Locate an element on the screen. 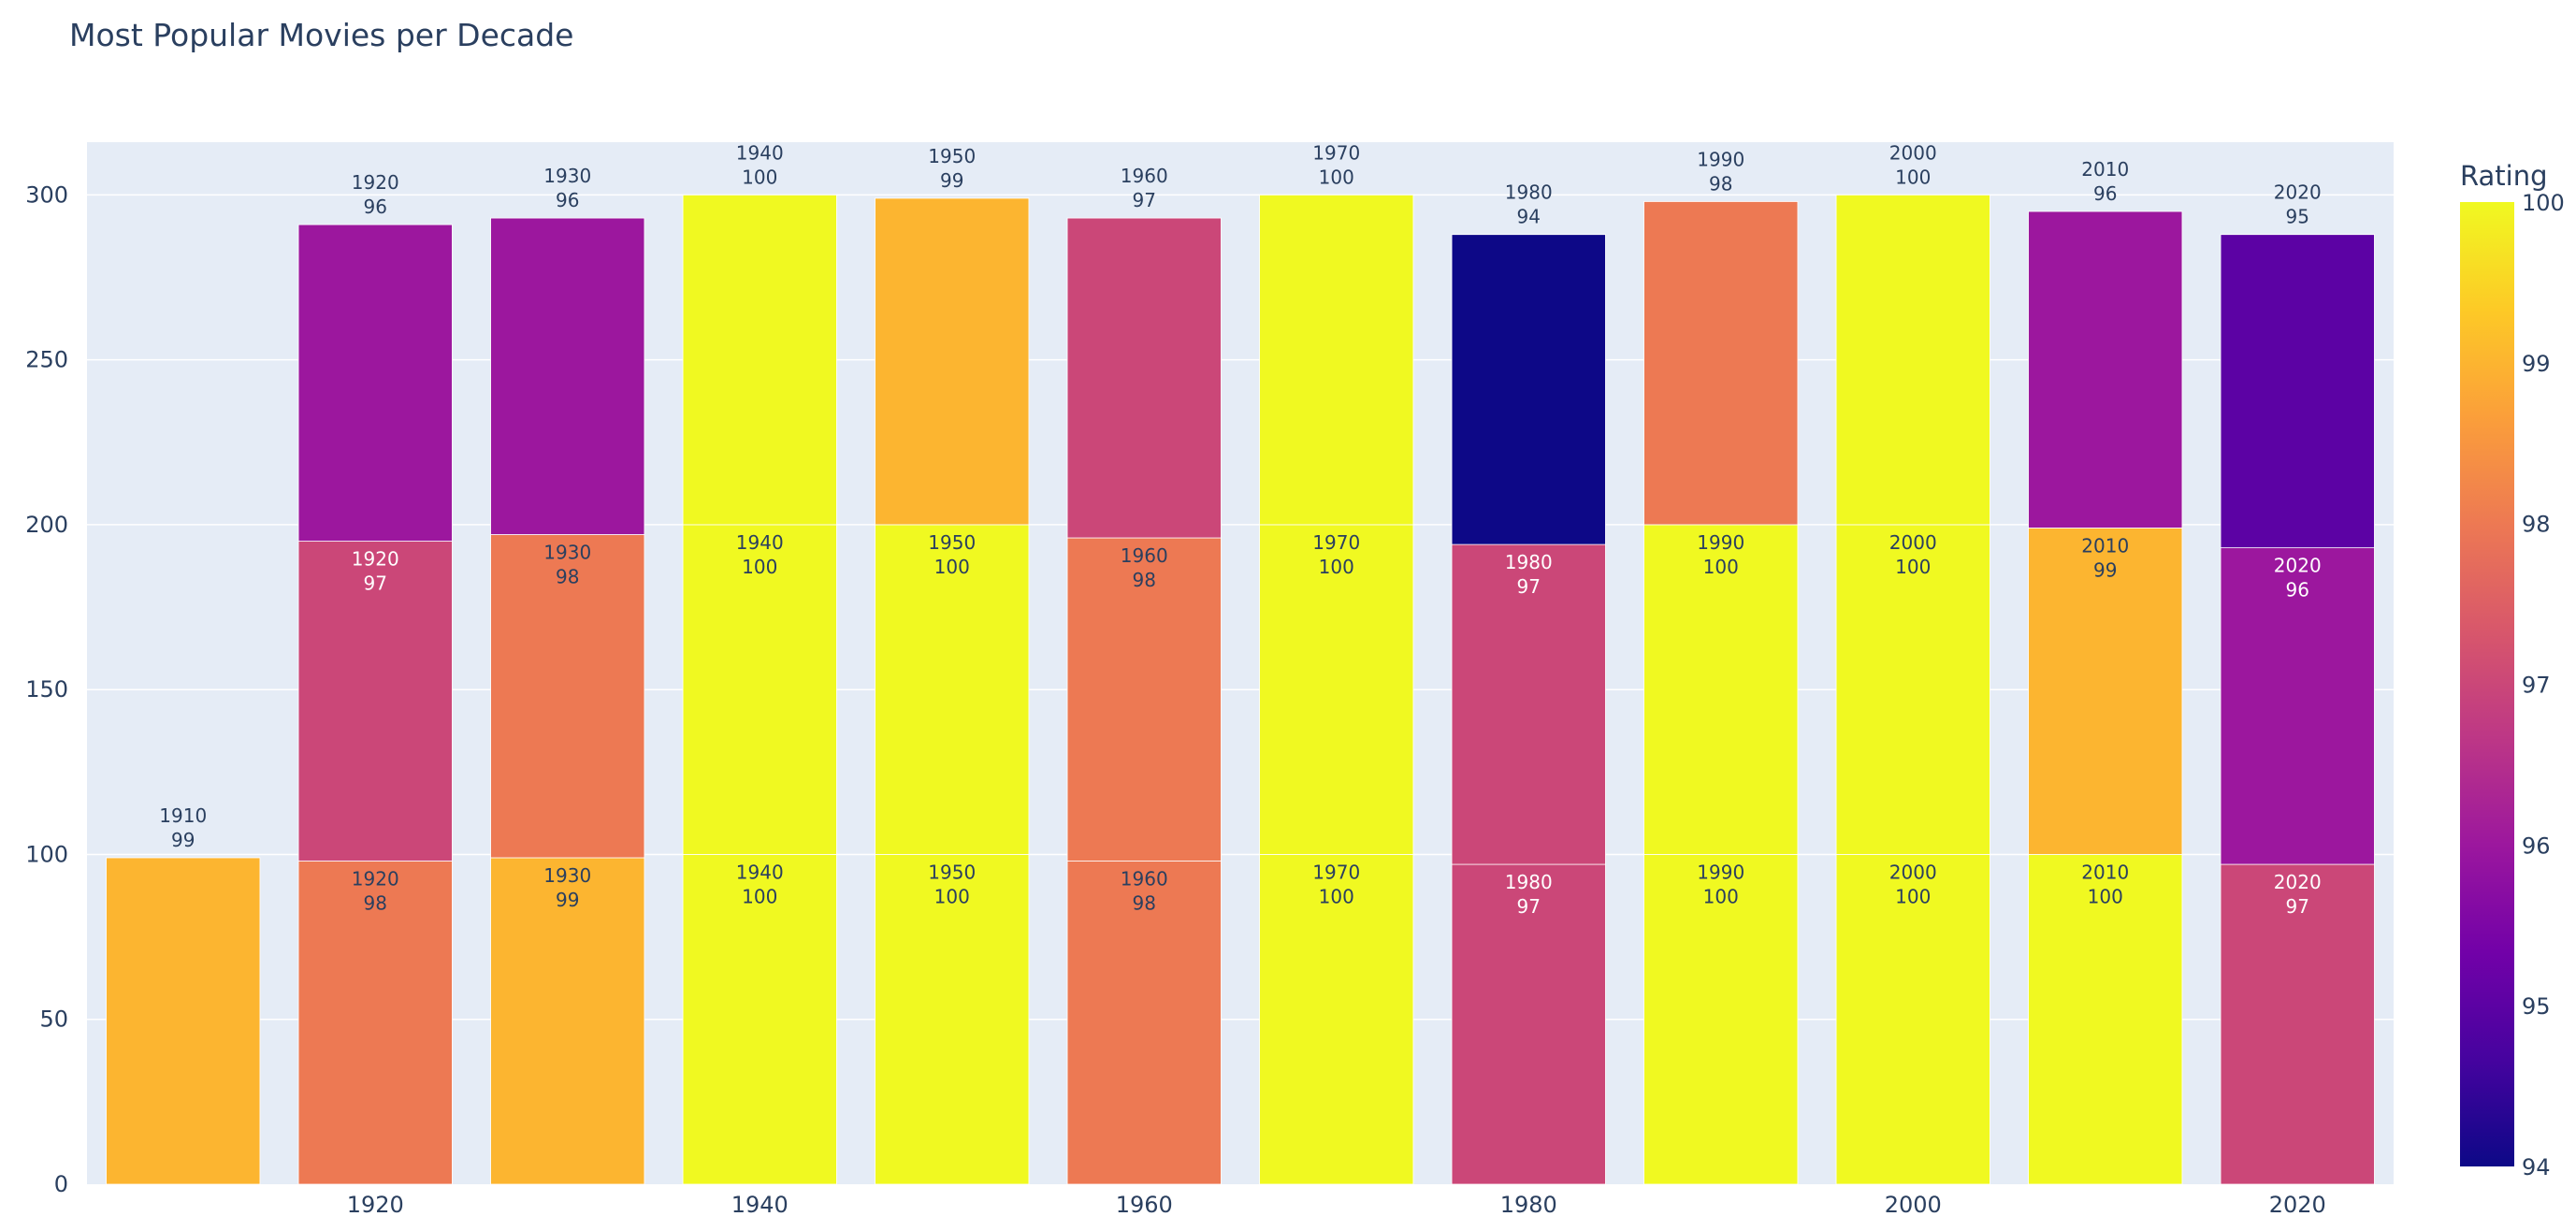  bar-label-rating: 95 is located at coordinates (2298, 217).